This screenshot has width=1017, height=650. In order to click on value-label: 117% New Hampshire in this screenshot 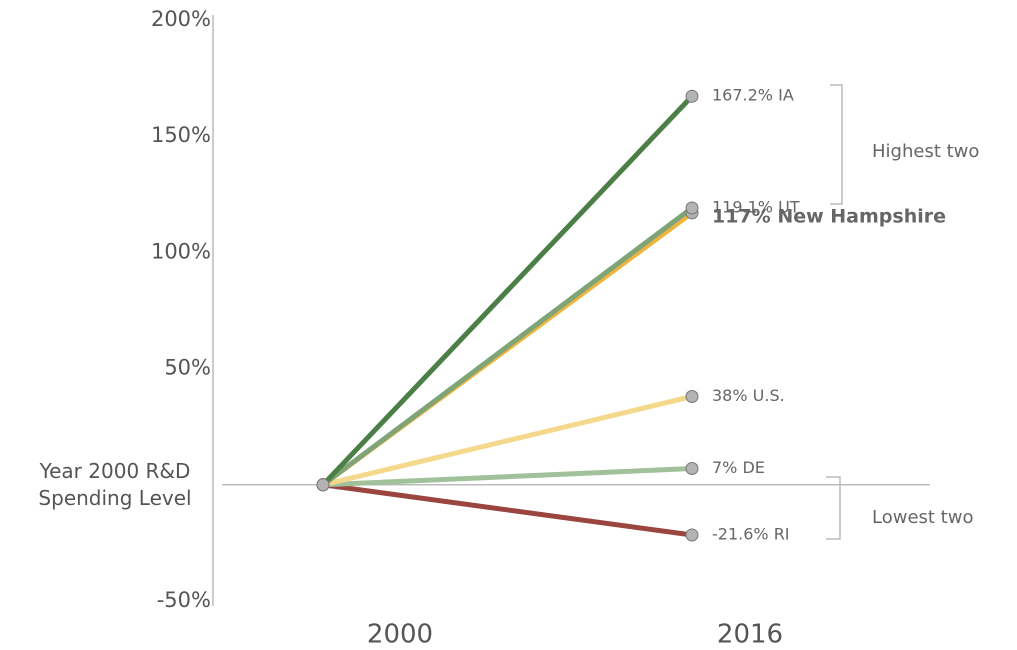, I will do `click(829, 216)`.